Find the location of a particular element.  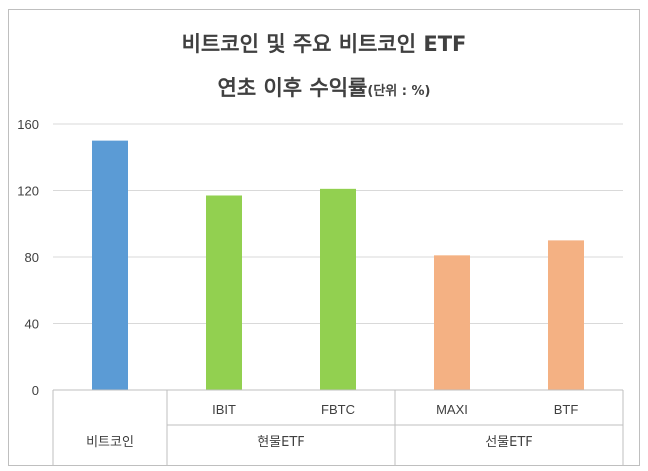

chart-title-line2: 연초 이후 수익률 is located at coordinates (292, 88).